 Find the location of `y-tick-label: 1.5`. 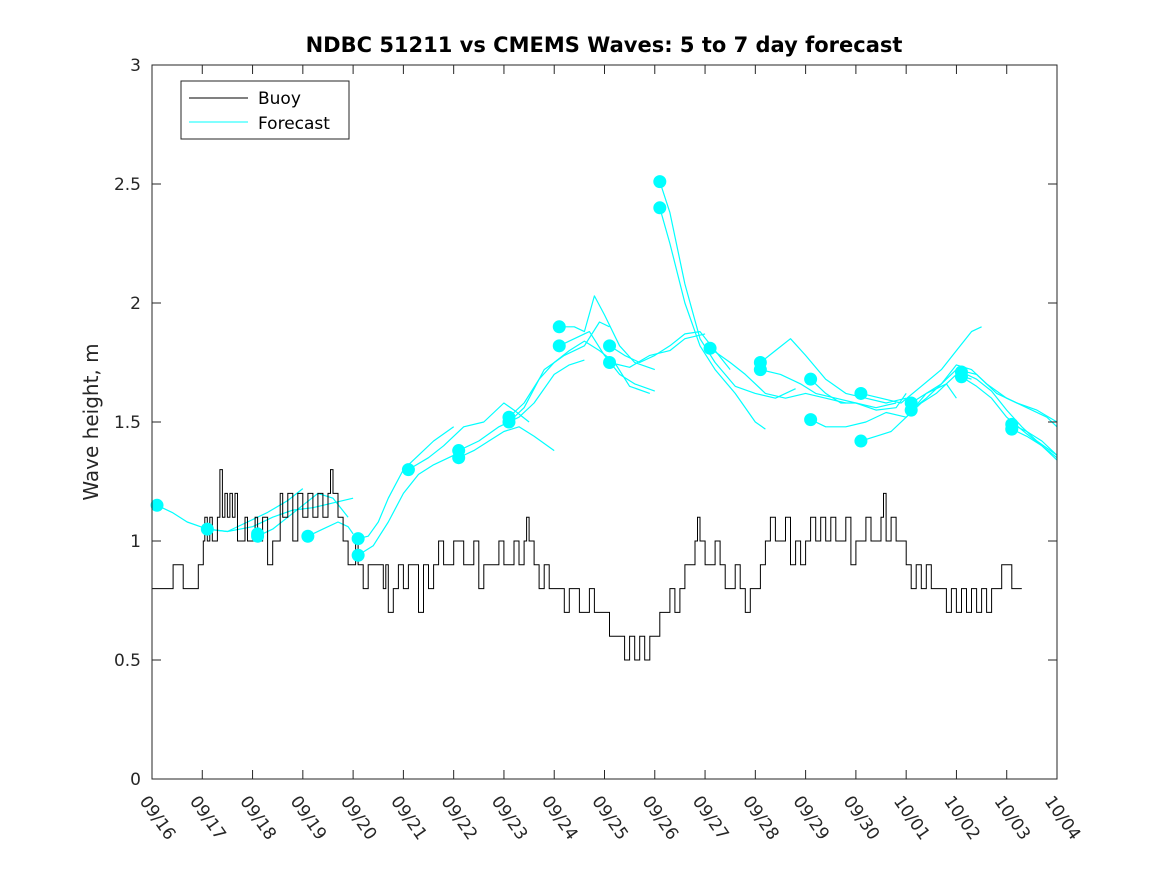

y-tick-label: 1.5 is located at coordinates (127, 423).